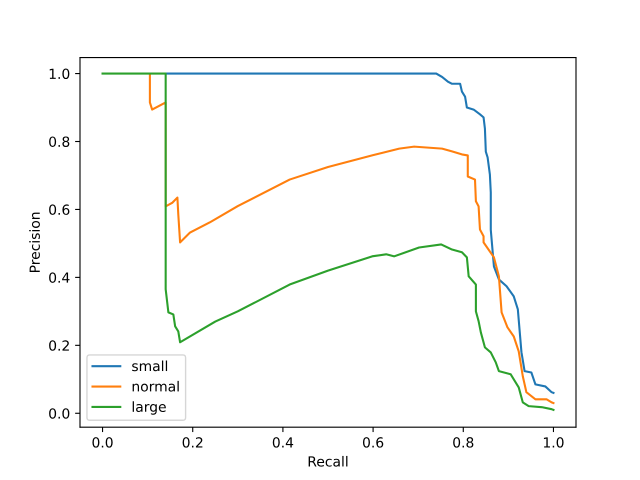 This screenshot has width=640, height=480. I want to click on x-tick-label: 0.2, so click(192, 442).